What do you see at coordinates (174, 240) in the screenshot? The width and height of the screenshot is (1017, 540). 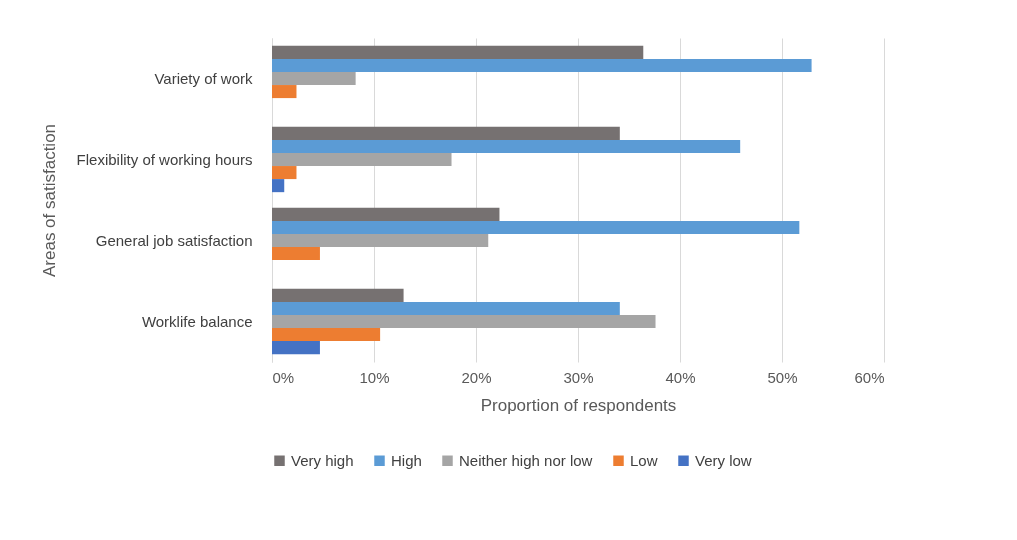 I see `y-tick-label: General job satisfaction` at bounding box center [174, 240].